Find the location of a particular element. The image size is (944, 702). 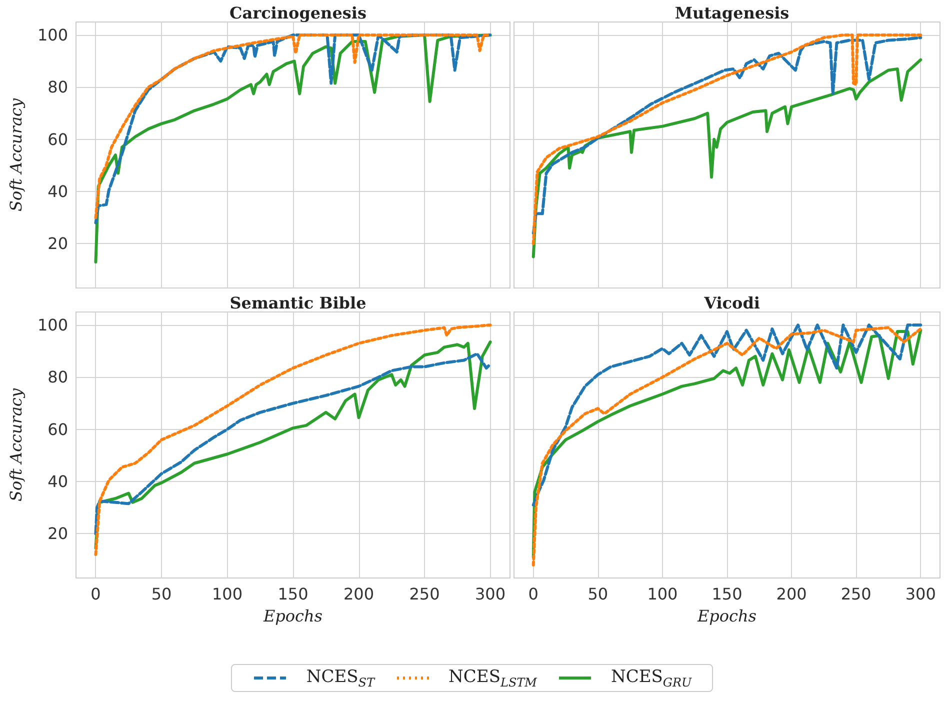

legend-label: NCES$_{GRU}$ is located at coordinates (651, 678).